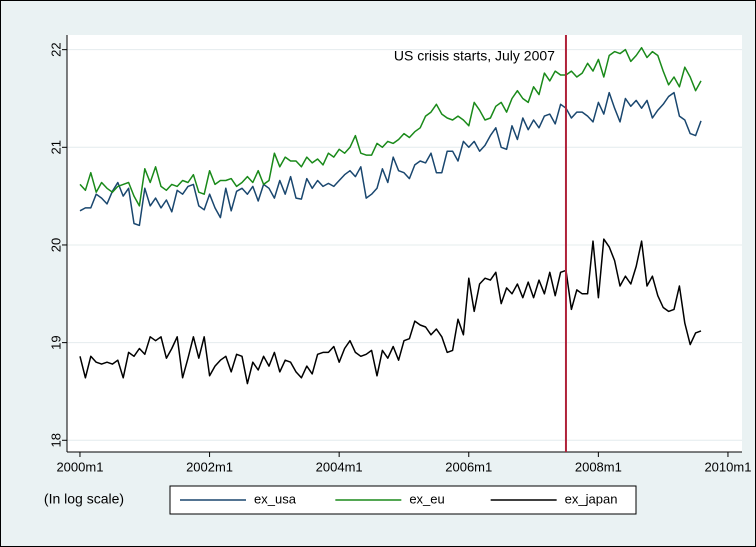  What do you see at coordinates (55, 342) in the screenshot?
I see `y-tick-label: 19` at bounding box center [55, 342].